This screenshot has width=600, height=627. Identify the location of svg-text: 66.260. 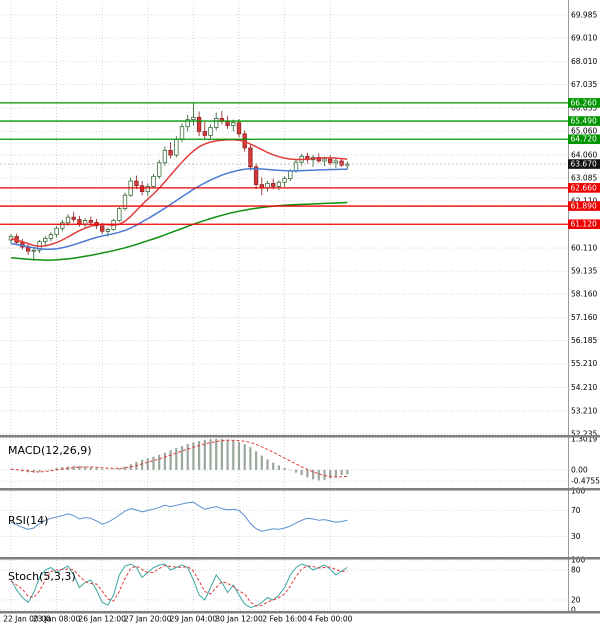
(584, 102).